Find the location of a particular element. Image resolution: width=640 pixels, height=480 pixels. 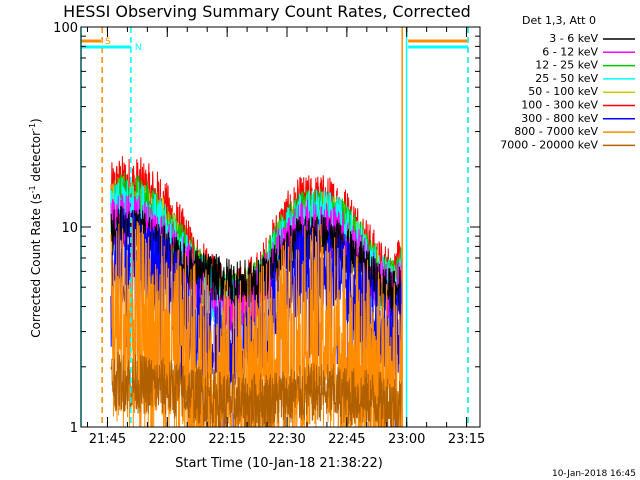

legend-label: 100 - 300 keV is located at coordinates (559, 105).